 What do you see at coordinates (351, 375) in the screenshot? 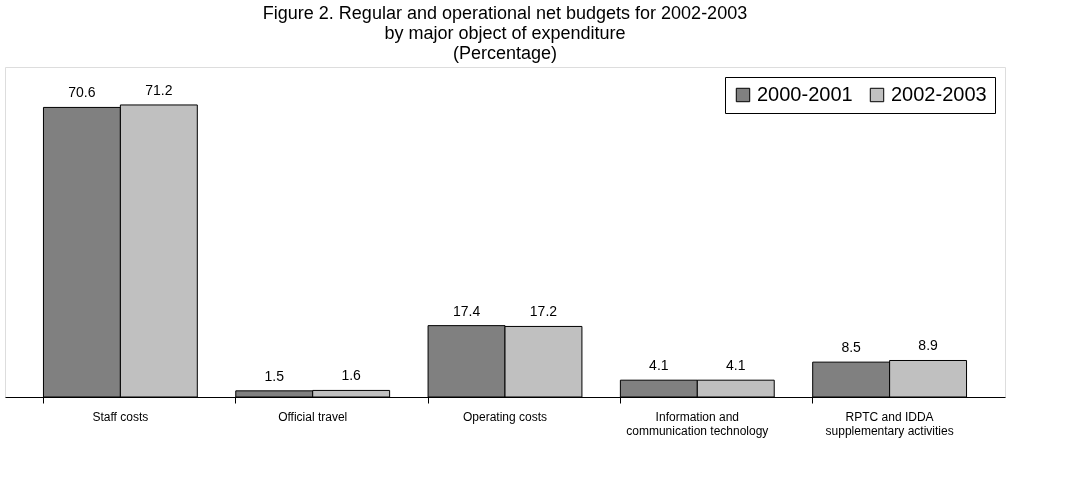
I see `data-label: 1.6` at bounding box center [351, 375].